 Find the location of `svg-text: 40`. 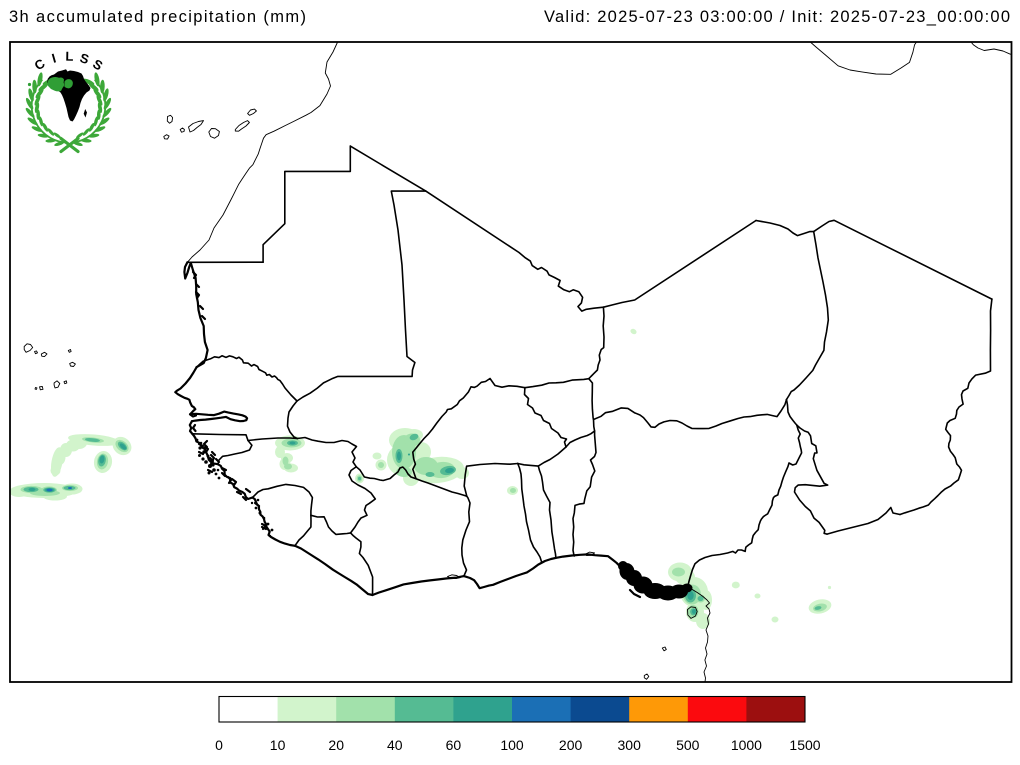

svg-text: 40 is located at coordinates (395, 745).